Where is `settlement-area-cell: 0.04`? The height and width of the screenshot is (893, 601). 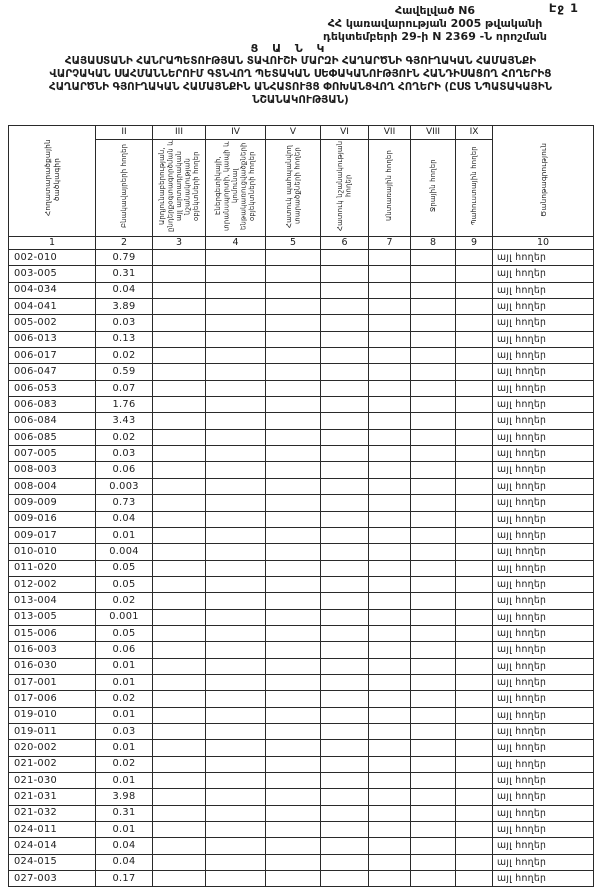 settlement-area-cell: 0.04 is located at coordinates (124, 519).